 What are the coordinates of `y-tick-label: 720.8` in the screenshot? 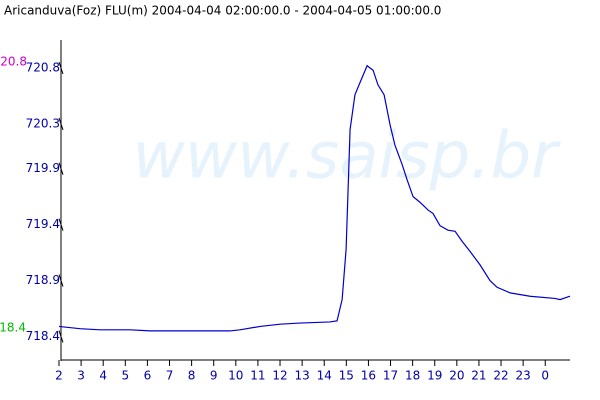 It's located at (43, 67).